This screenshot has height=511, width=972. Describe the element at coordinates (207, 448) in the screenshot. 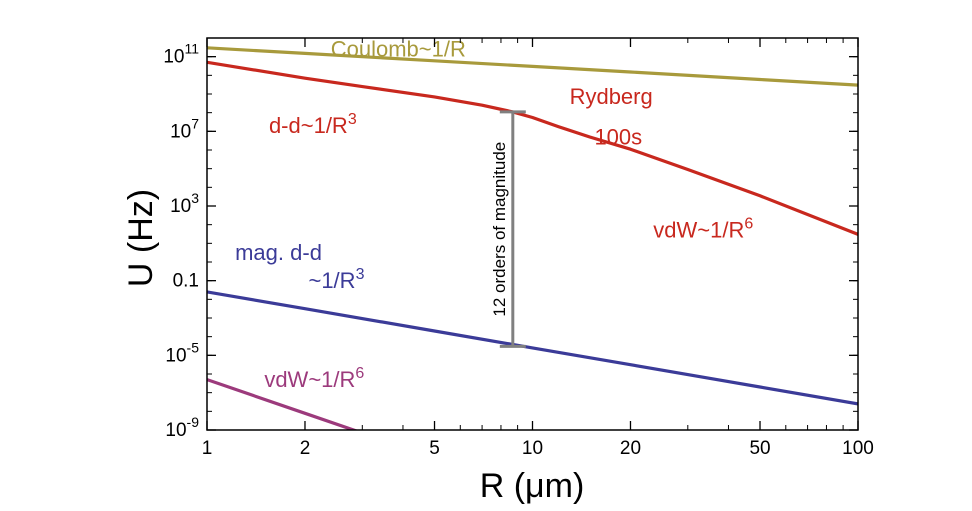

I see `x-tick-label: 1` at that location.